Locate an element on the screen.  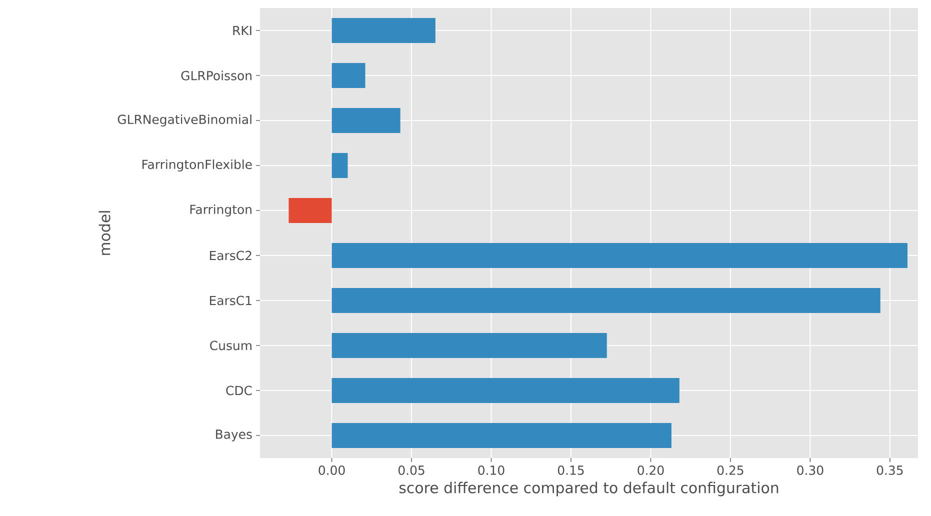
x-tick-label: 0.30 is located at coordinates (810, 470).